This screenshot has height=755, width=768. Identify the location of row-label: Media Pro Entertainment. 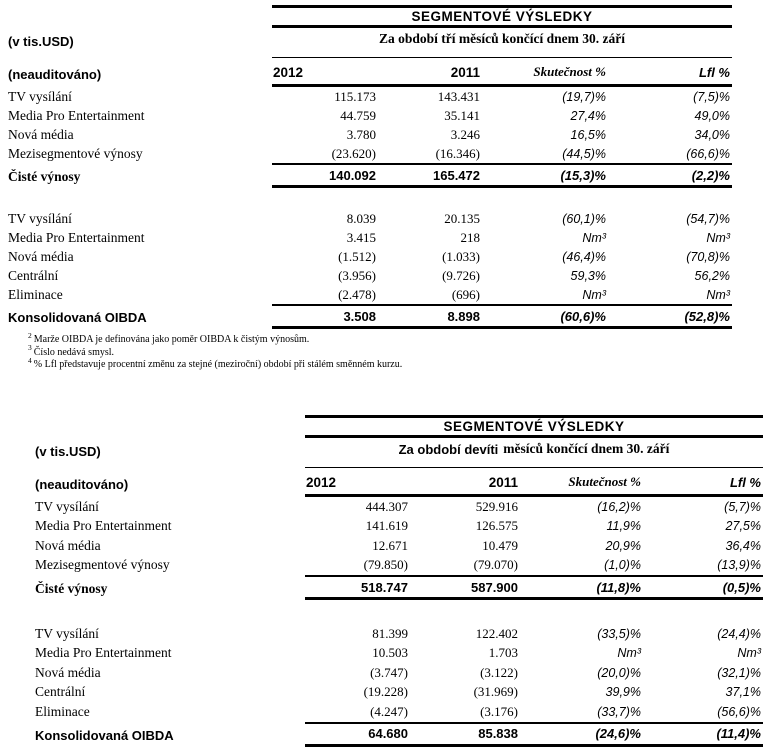
(76, 115).